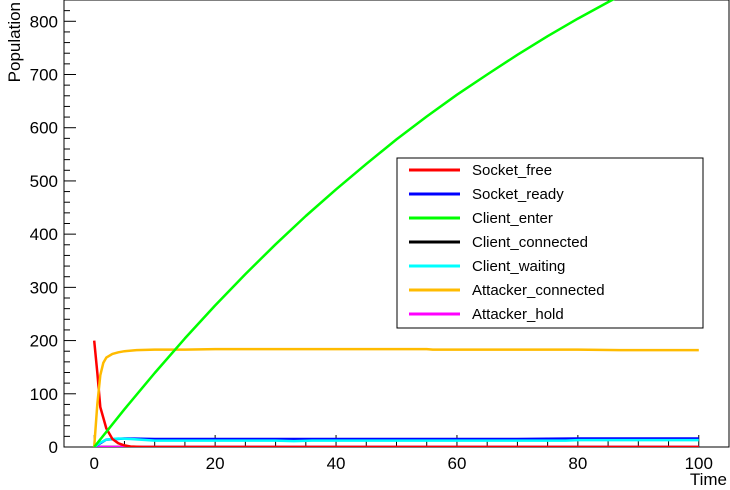 The width and height of the screenshot is (730, 490). I want to click on legend-label: Attacker_hold, so click(518, 314).